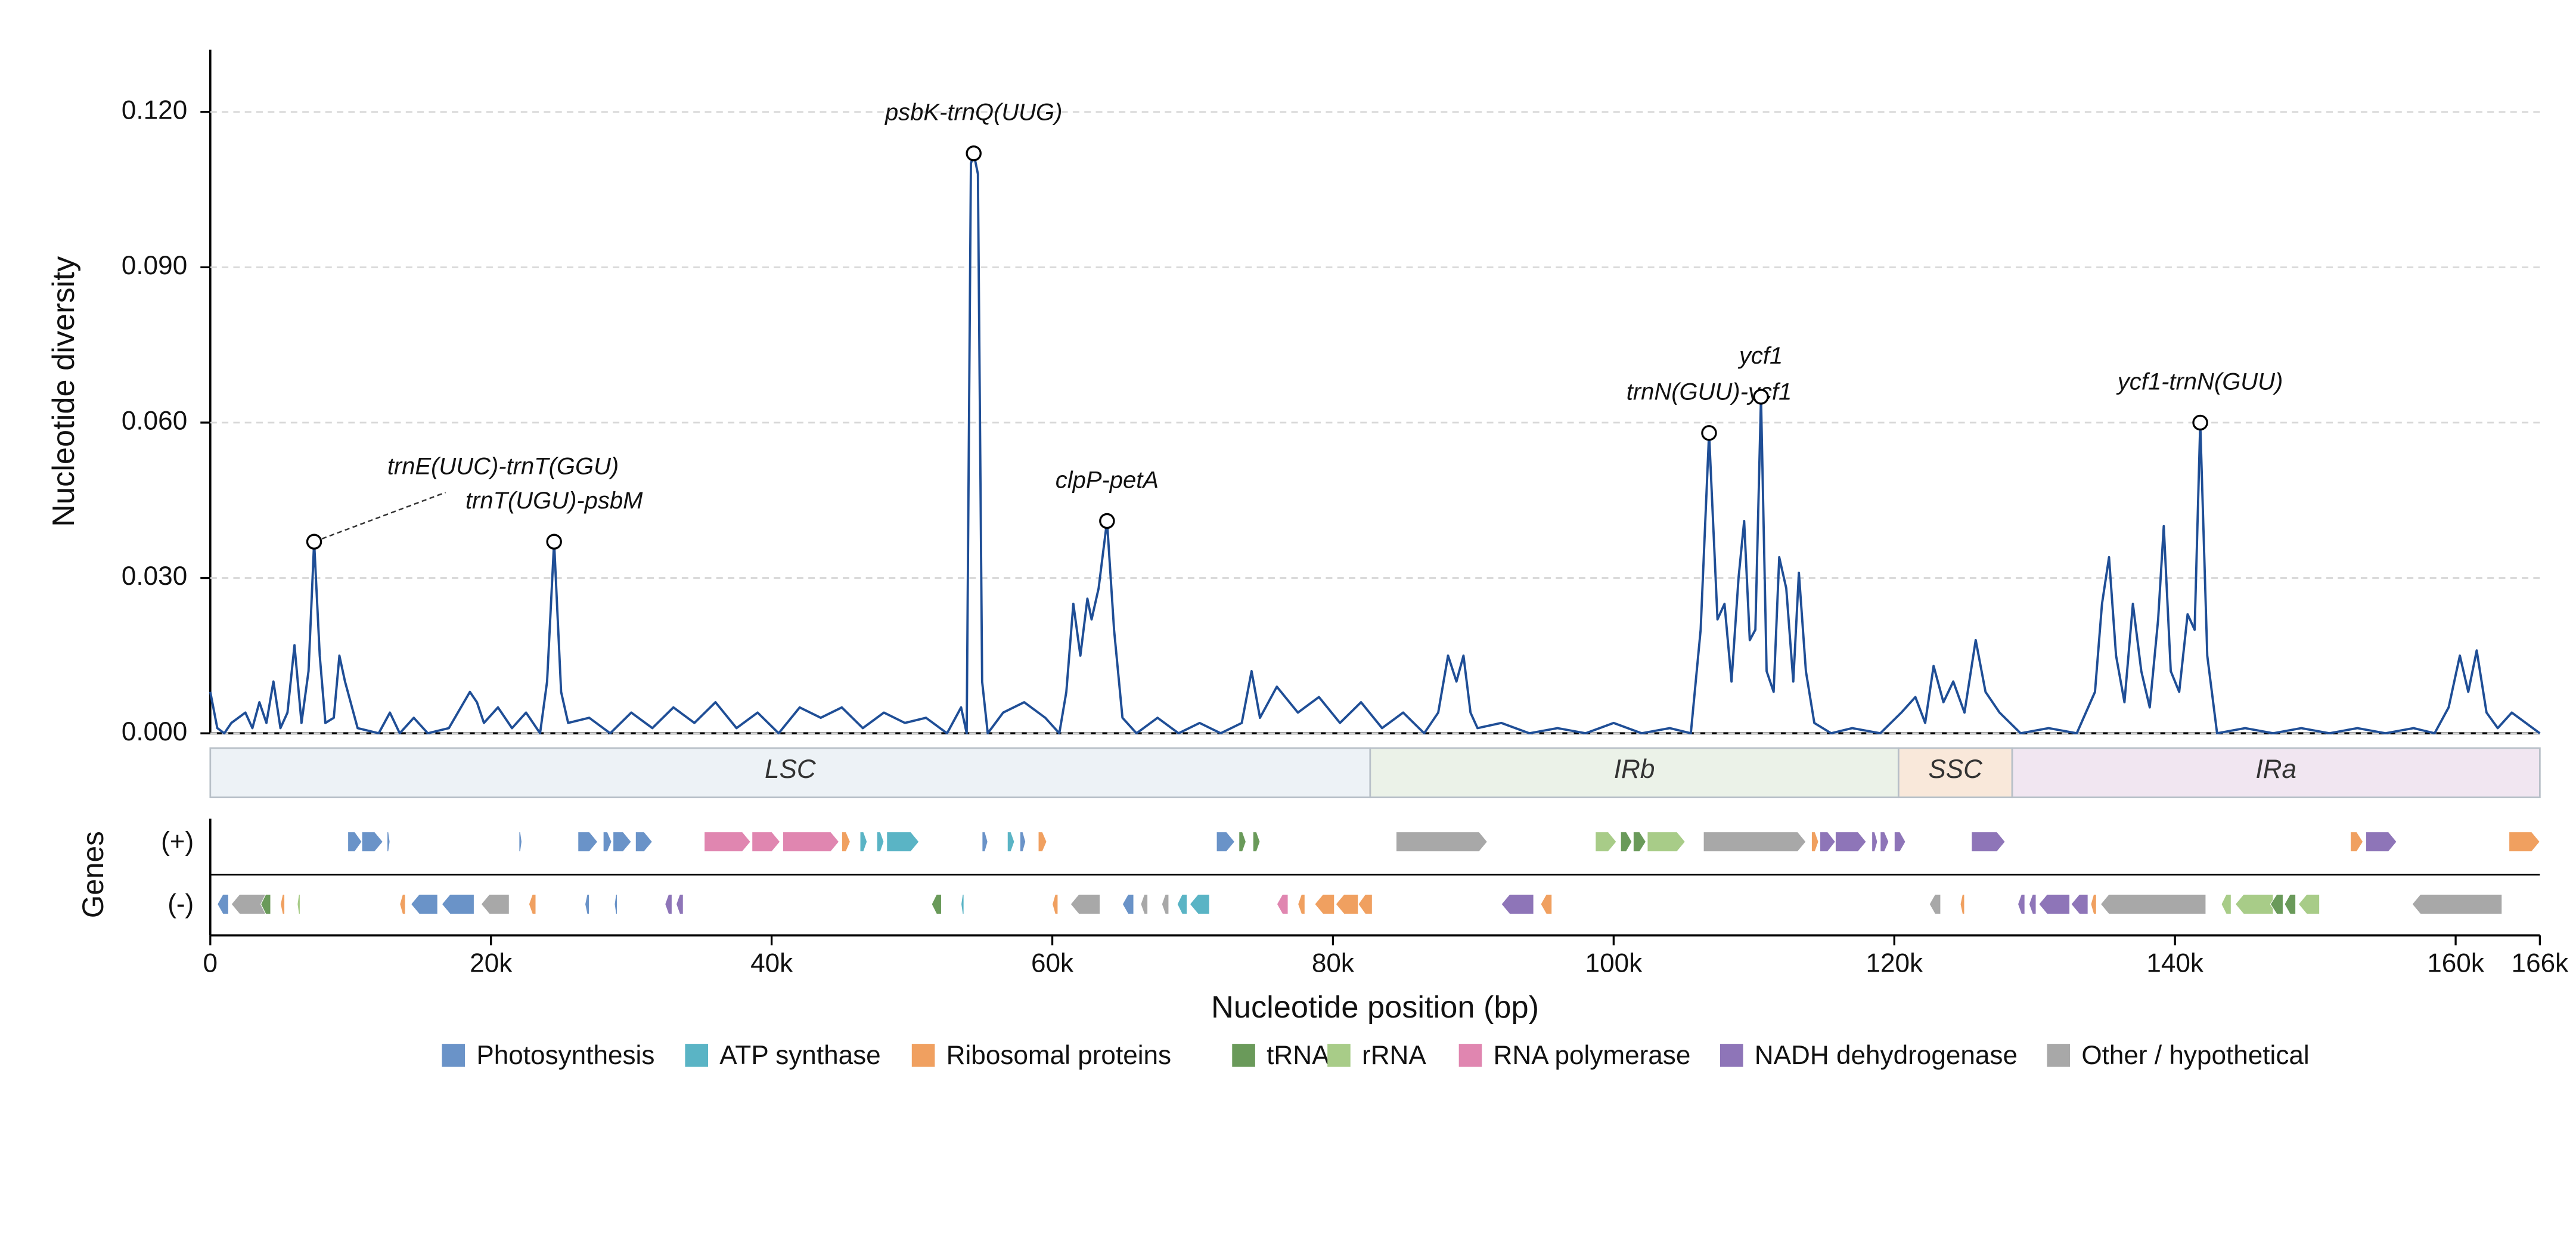  What do you see at coordinates (799, 1055) in the screenshot?
I see `legend-label: ATP synthase` at bounding box center [799, 1055].